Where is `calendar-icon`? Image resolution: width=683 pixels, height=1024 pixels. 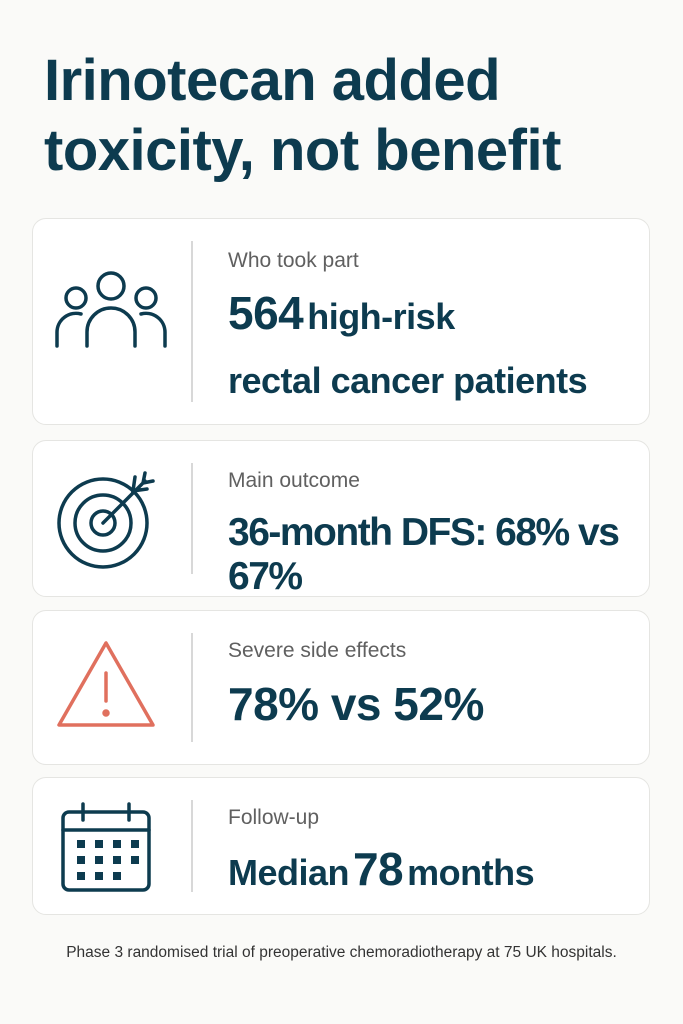
calendar-icon is located at coordinates (106, 847).